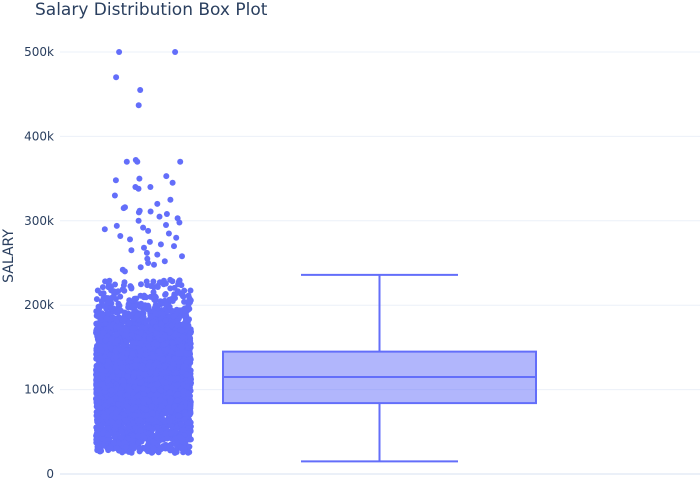 The width and height of the screenshot is (700, 504). I want to click on y-tick-labels: 0 100k 200k 300k 400k 500k, so click(39, 263).